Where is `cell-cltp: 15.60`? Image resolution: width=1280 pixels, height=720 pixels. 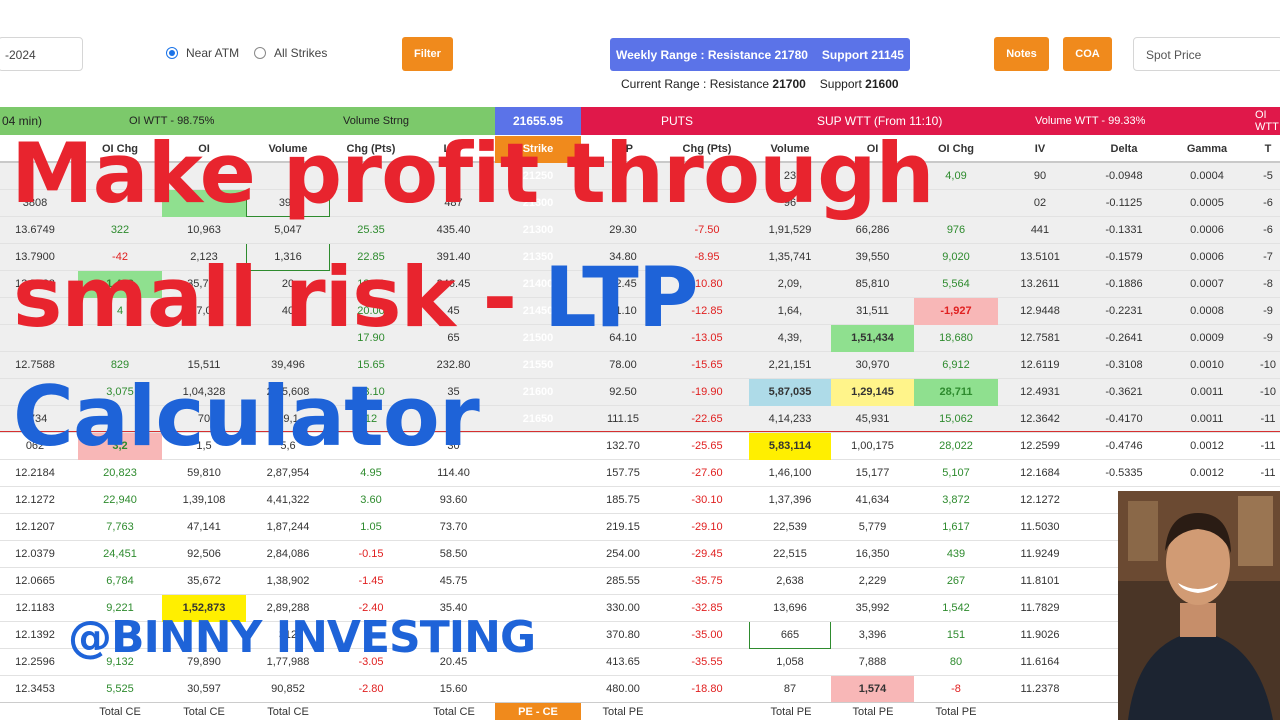
cell-cltp: 15.60 is located at coordinates (453, 689).